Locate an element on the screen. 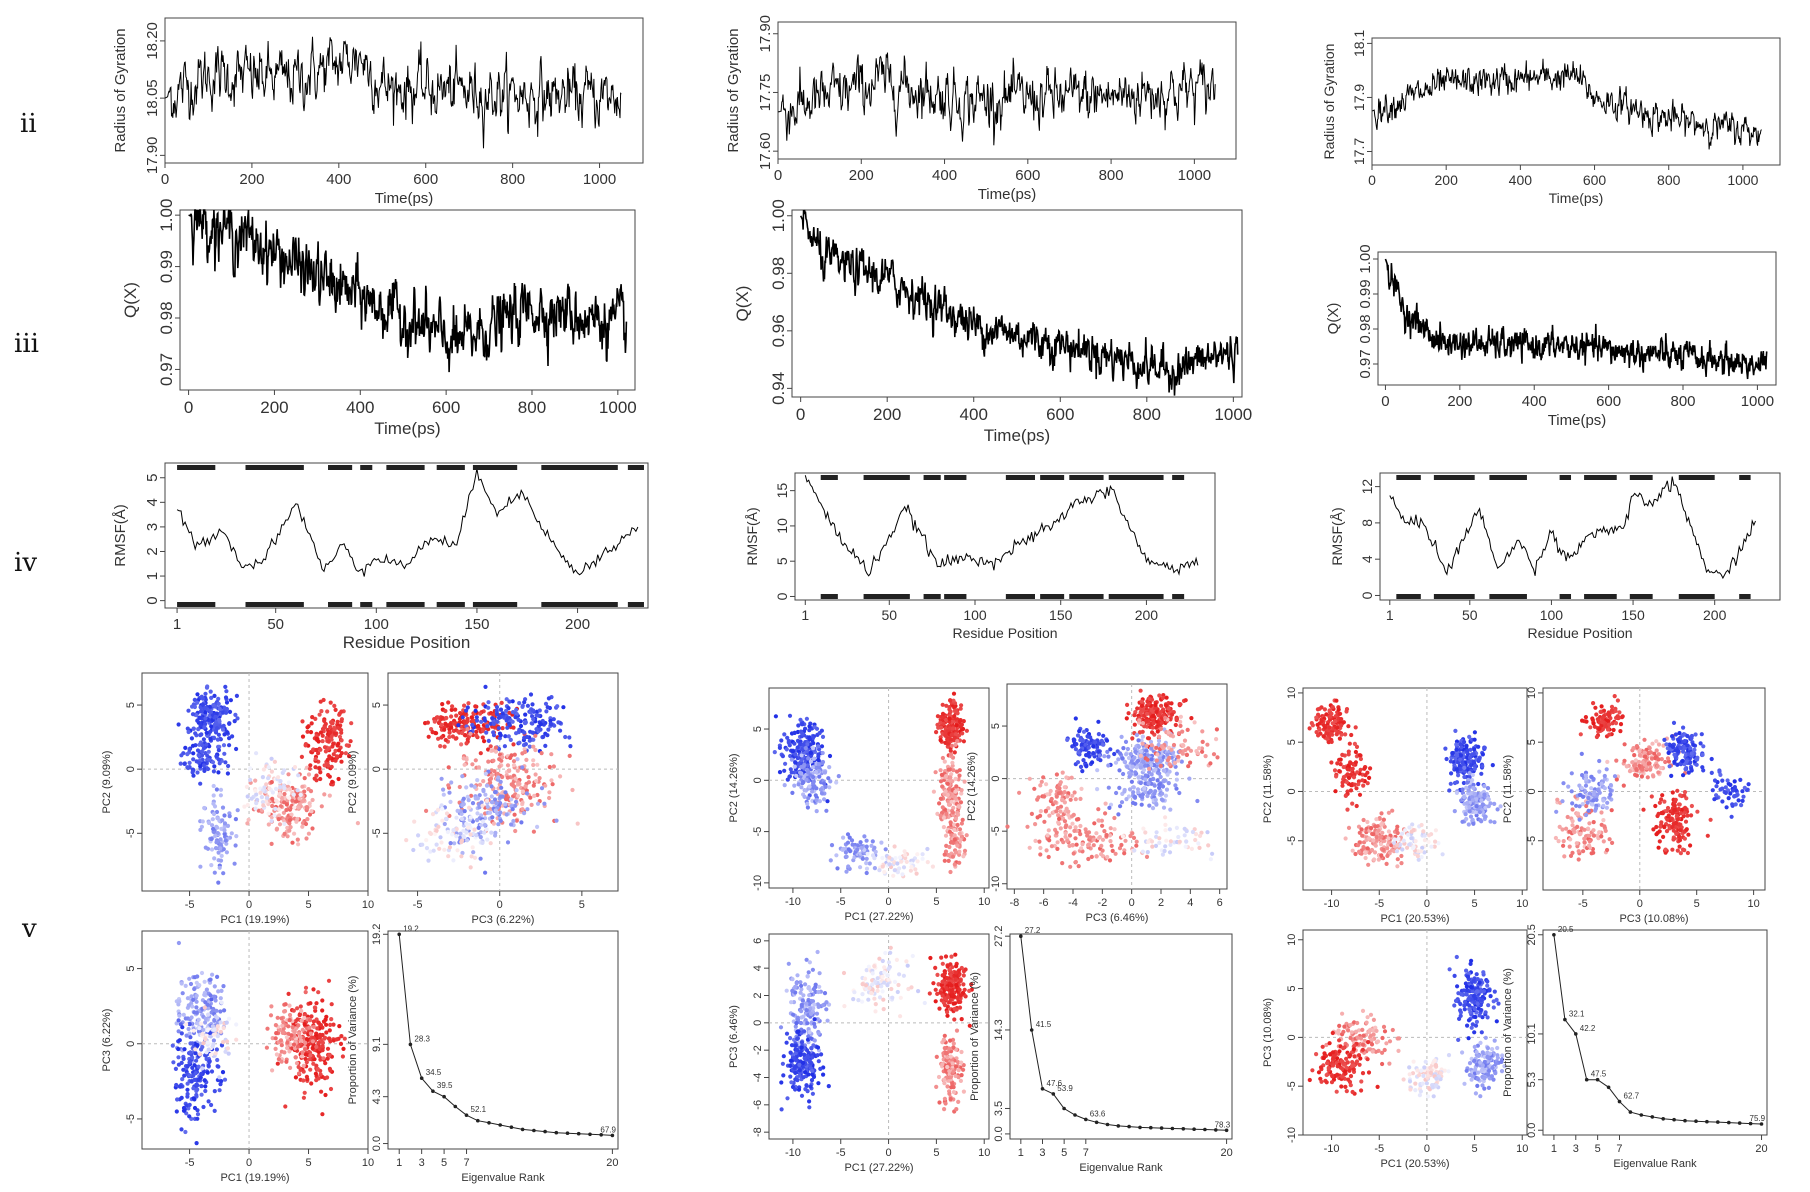  x-axis-label: PC1 (27.22%) is located at coordinates (878, 917).